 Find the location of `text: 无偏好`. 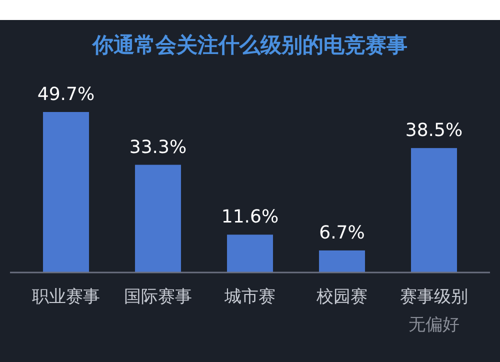

text: 无偏好 is located at coordinates (434, 325).